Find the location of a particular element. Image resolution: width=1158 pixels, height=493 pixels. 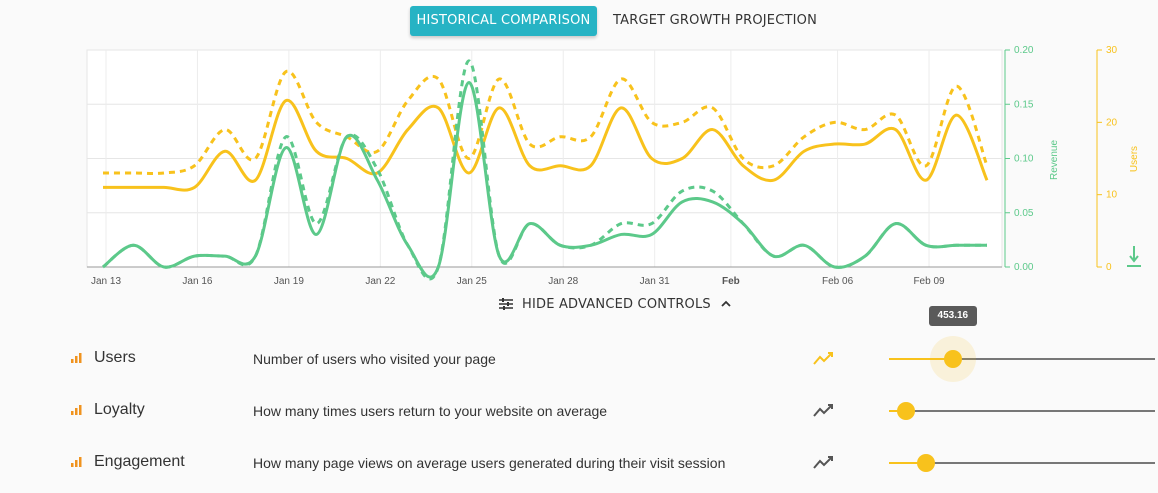

control-slider-engagement is located at coordinates (1022, 463).